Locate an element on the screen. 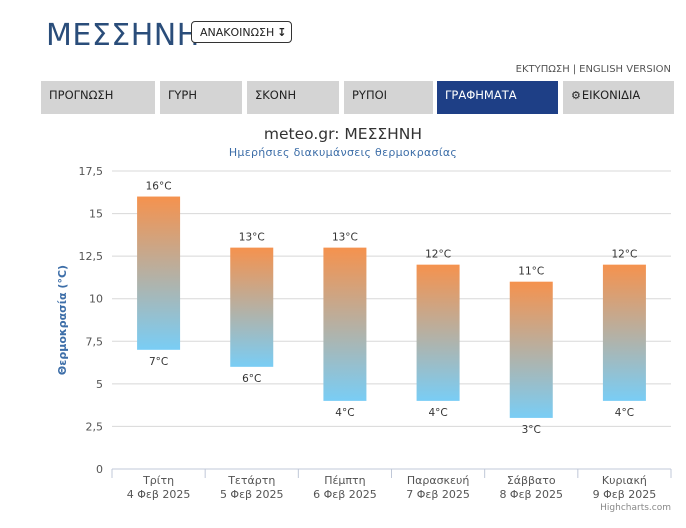  page-title: ΜΕΣΣΗΝΗ is located at coordinates (123, 35).